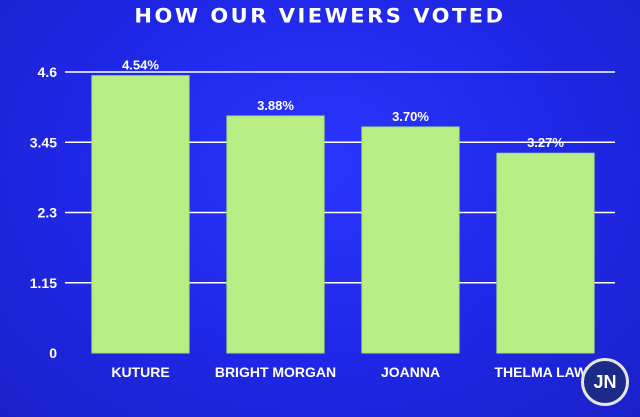 The width and height of the screenshot is (640, 417). I want to click on watermark-logo-text: JN, so click(605, 381).